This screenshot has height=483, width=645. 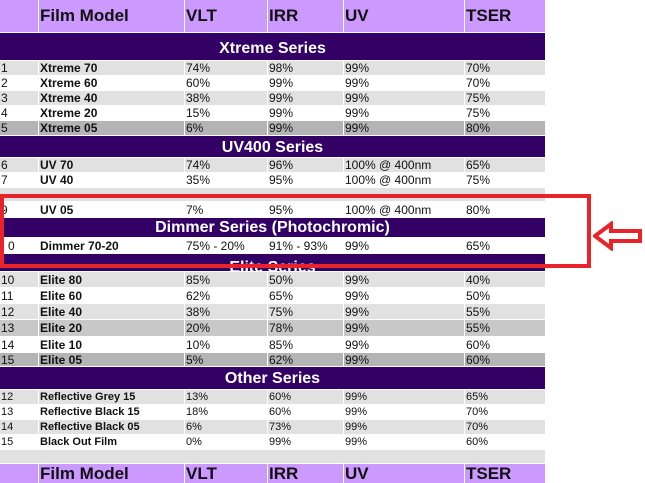 What do you see at coordinates (305, 311) in the screenshot?
I see `irr-cell: 75%` at bounding box center [305, 311].